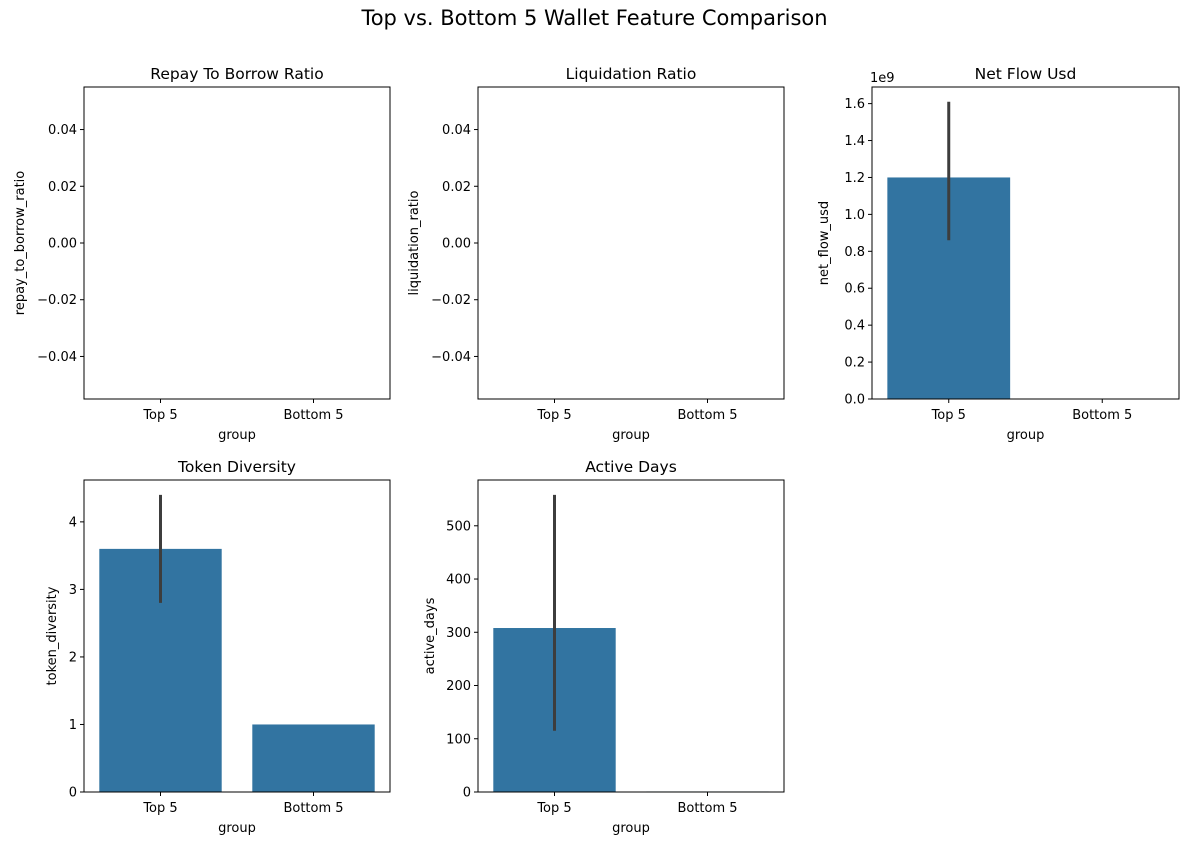 This screenshot has width=1189, height=845. I want to click on y-tick-label: 1, so click(73, 725).